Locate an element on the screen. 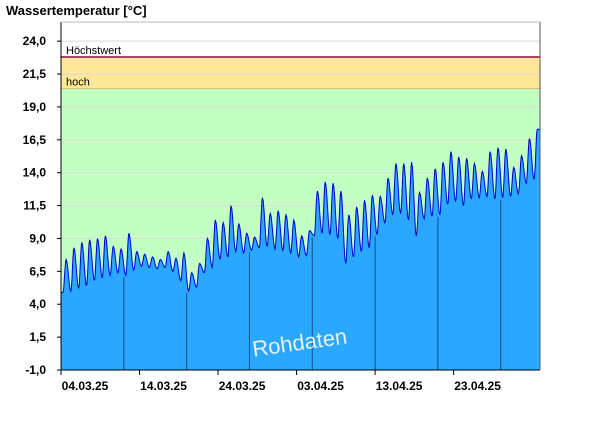  y-tick-label-8: 4,0 is located at coordinates (37, 304).